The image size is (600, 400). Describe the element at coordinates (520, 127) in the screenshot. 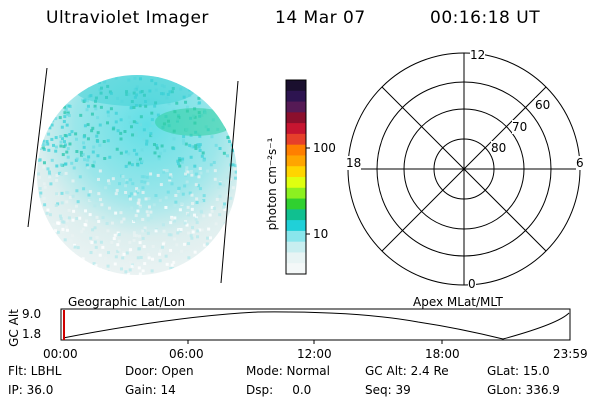

I see `ring-label-70: 70` at that location.